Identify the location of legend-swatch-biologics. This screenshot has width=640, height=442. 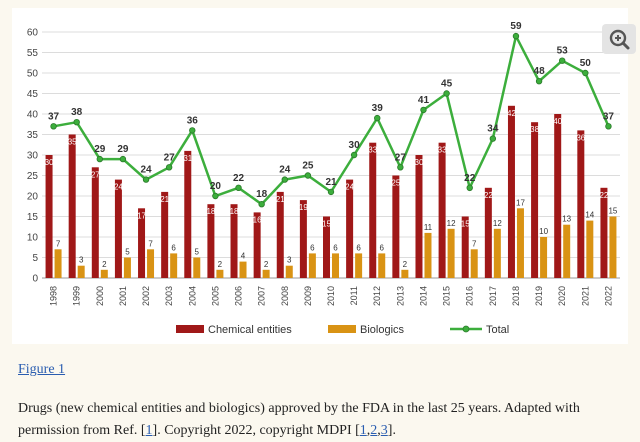
(342, 329).